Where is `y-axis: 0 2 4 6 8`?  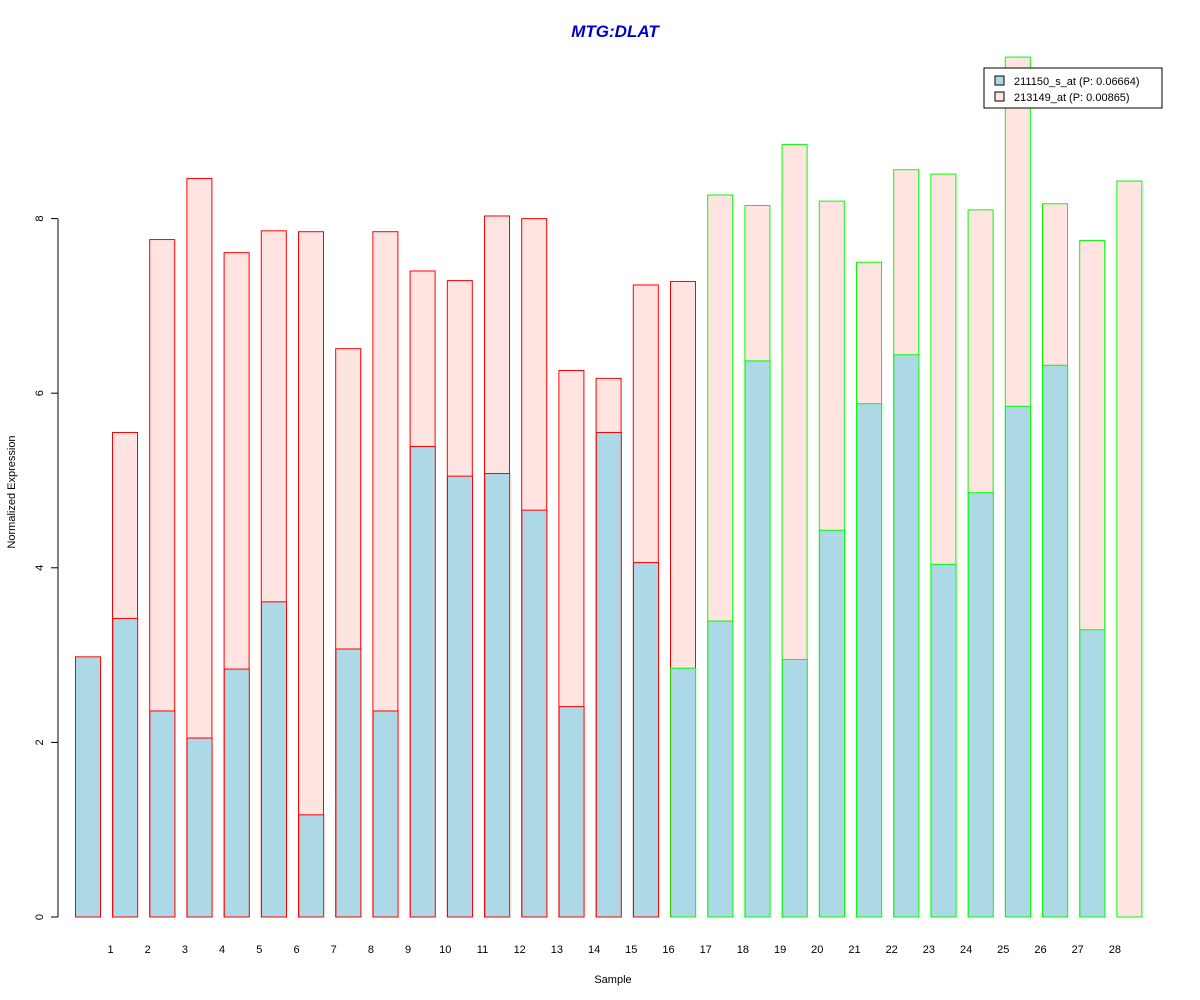
y-axis: 0 2 4 6 8 is located at coordinates (46, 568).